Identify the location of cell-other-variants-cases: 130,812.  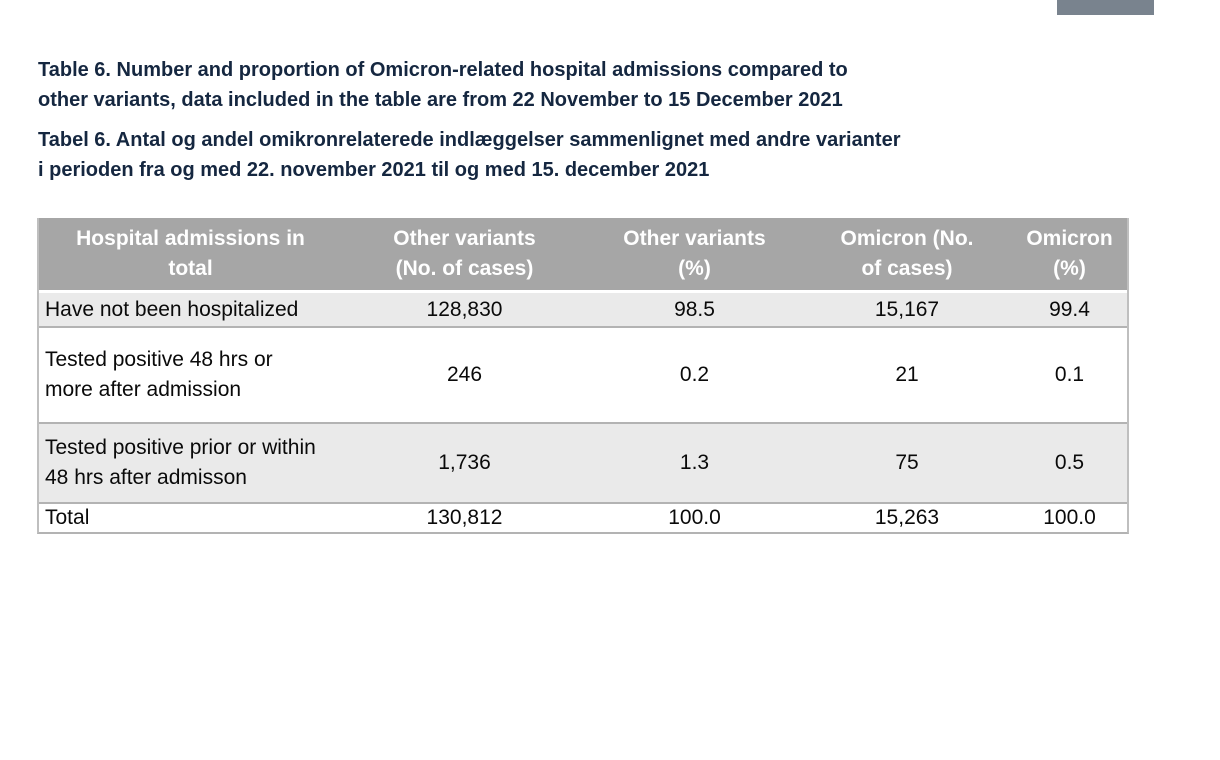
(464, 517).